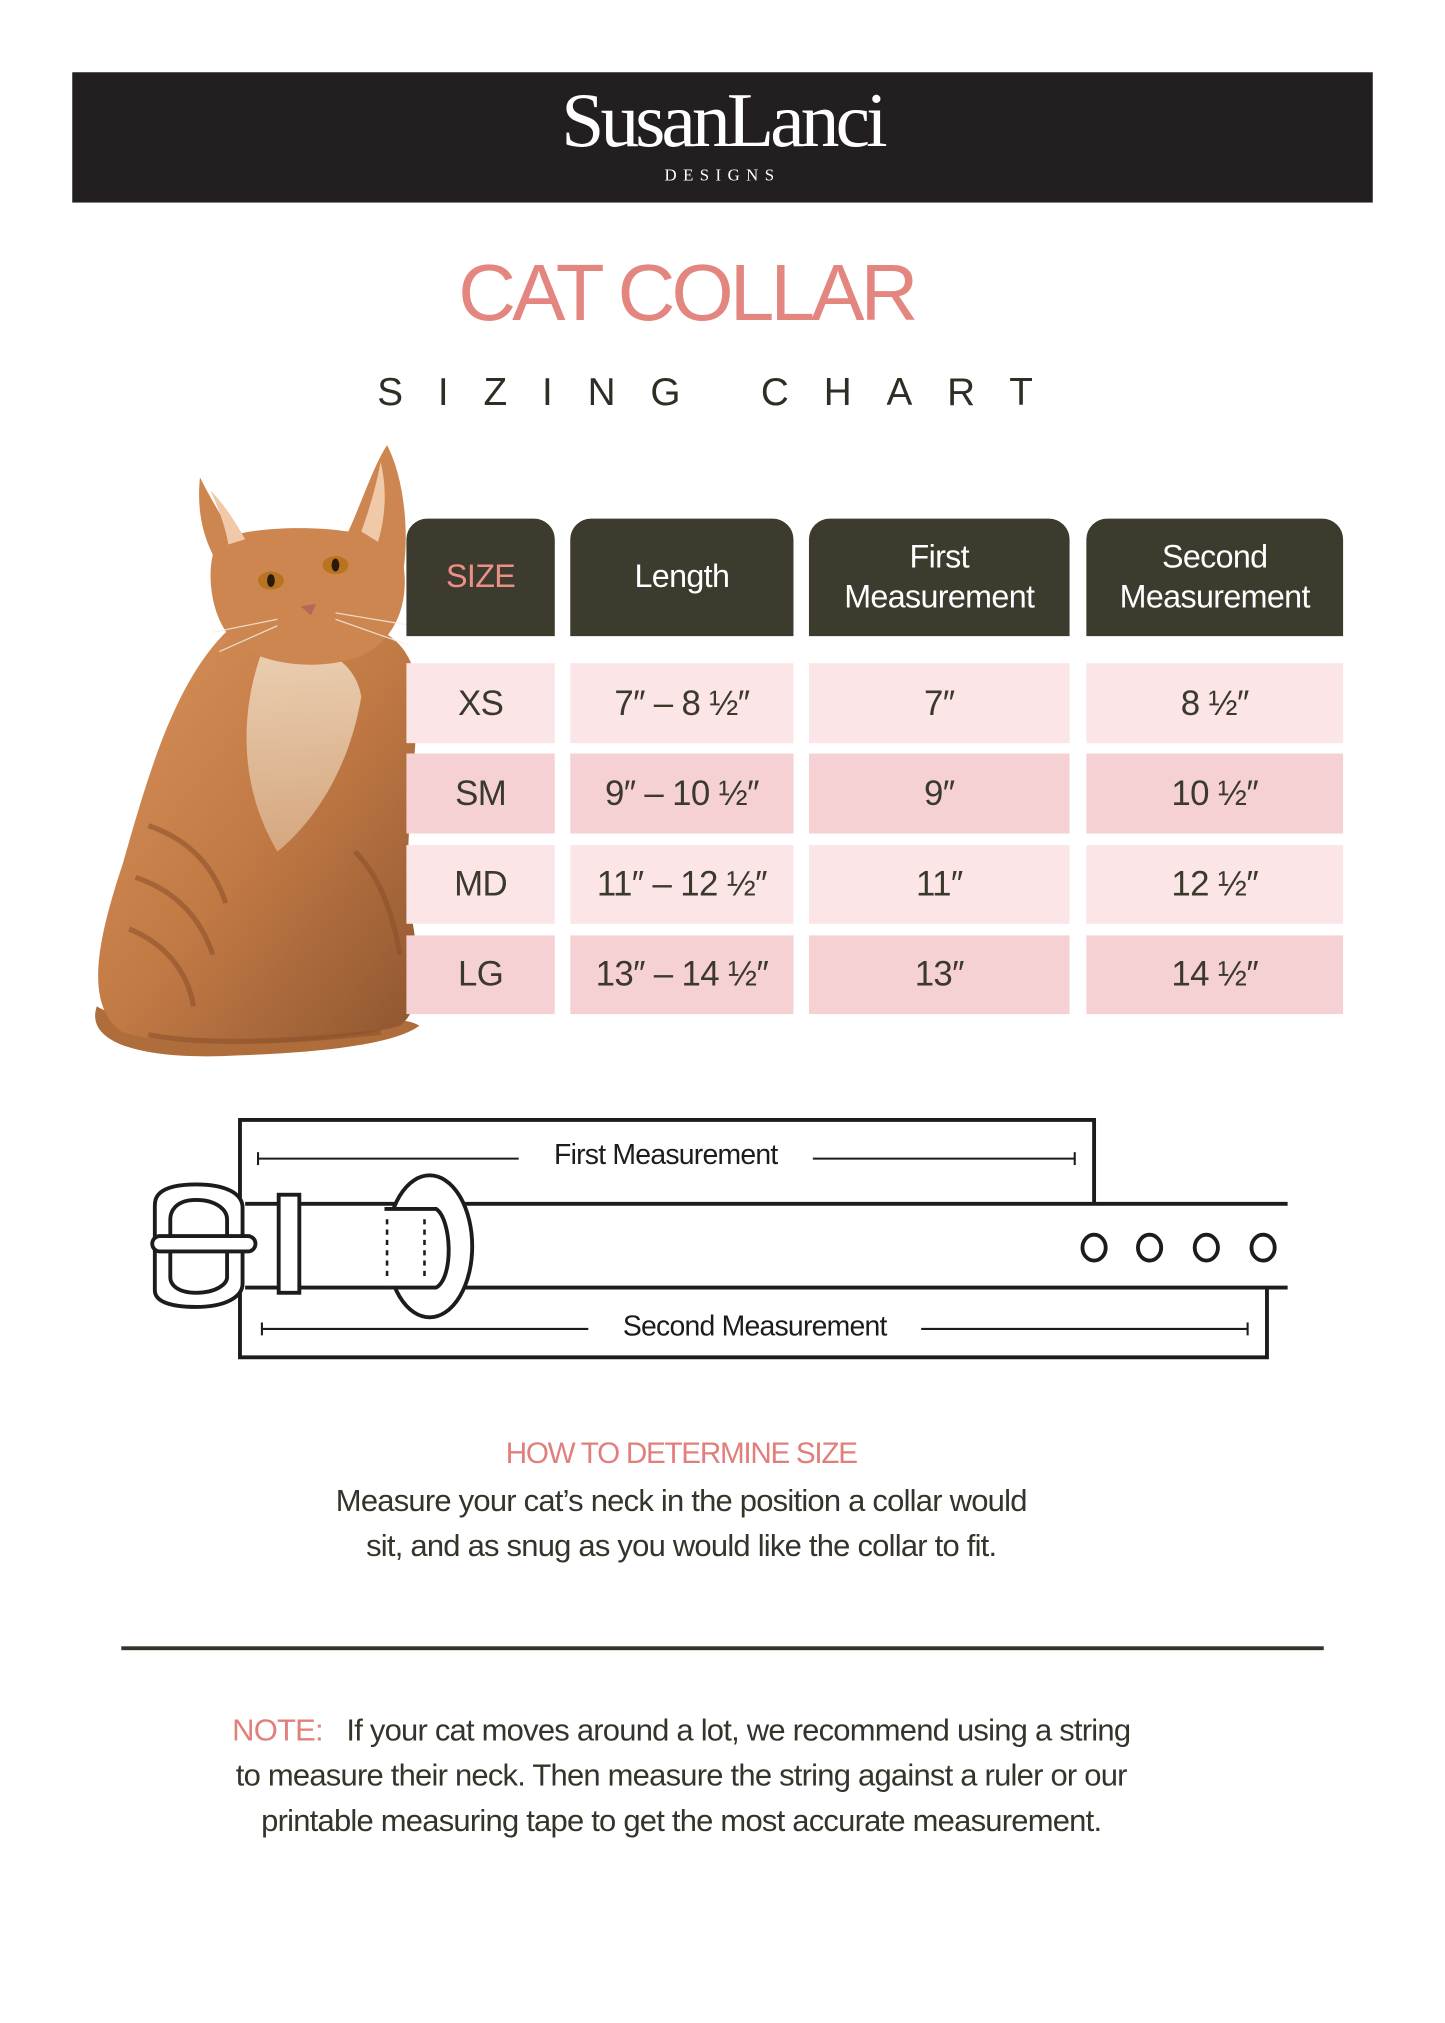  I want to click on page-title: CAT COLLAR, so click(688, 294).